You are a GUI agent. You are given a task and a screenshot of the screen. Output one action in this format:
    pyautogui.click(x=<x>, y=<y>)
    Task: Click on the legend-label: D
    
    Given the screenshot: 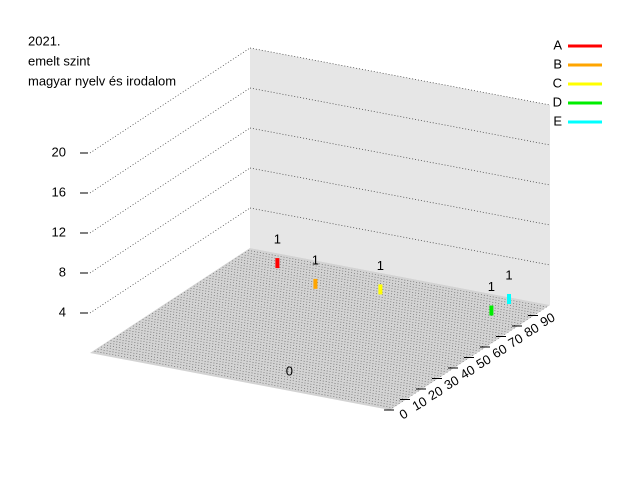 What is the action you would take?
    pyautogui.click(x=557, y=101)
    